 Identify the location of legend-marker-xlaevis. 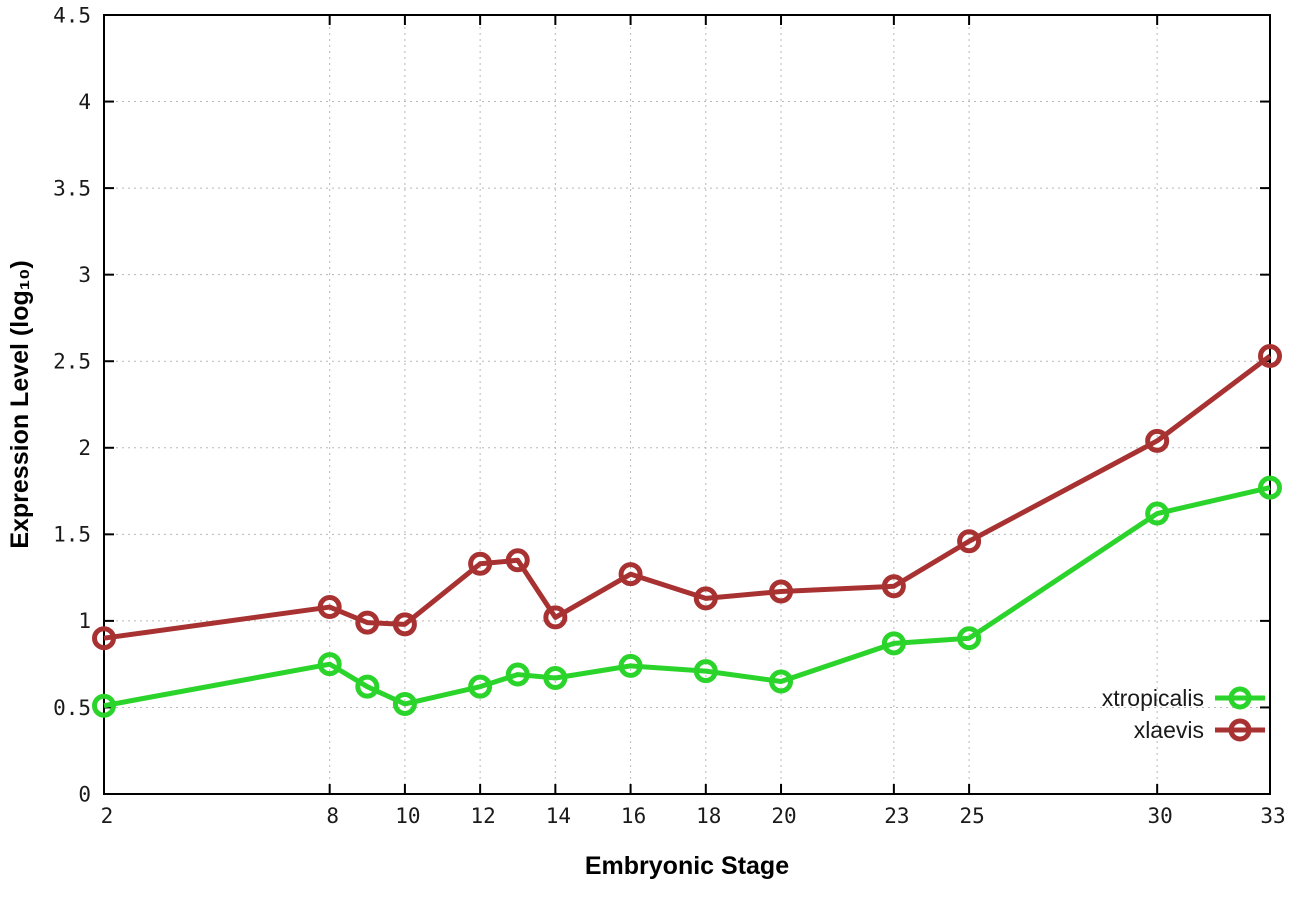
(1240, 730).